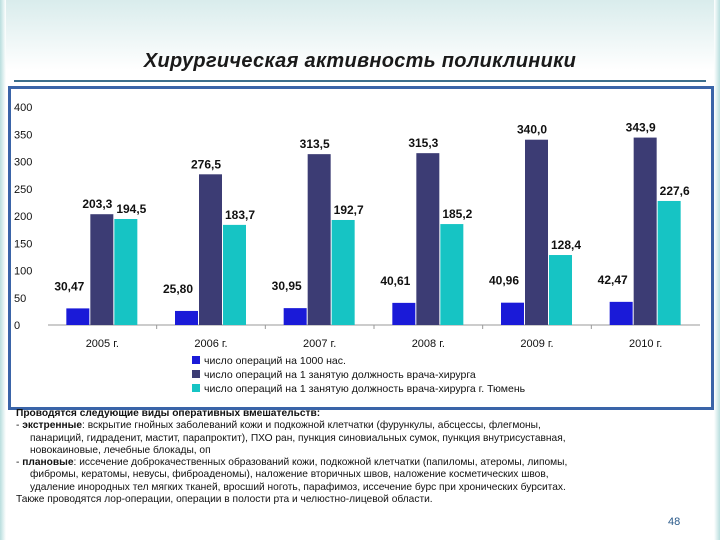  I want to click on y-tick-label: 50, so click(20, 299).